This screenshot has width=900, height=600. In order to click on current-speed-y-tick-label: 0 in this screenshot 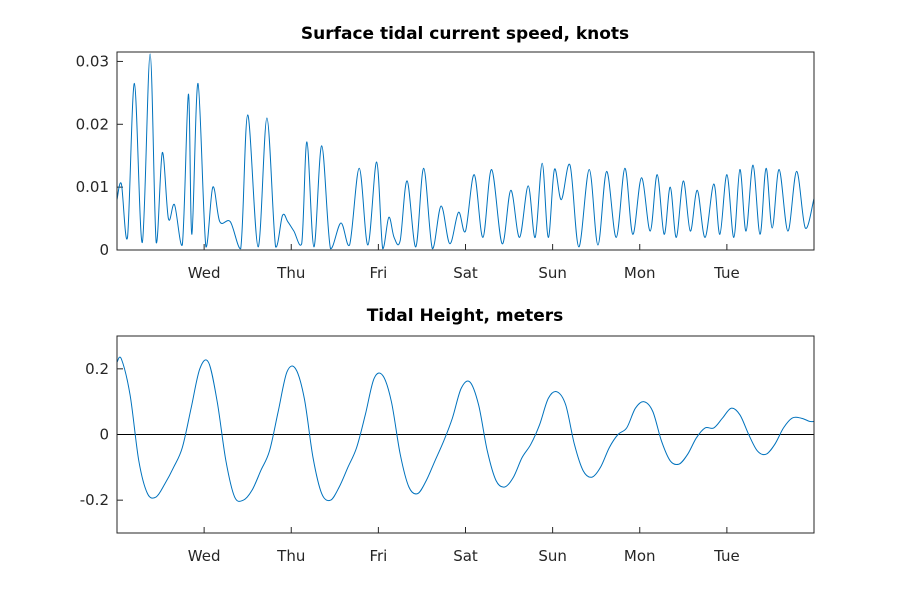, I will do `click(104, 250)`.